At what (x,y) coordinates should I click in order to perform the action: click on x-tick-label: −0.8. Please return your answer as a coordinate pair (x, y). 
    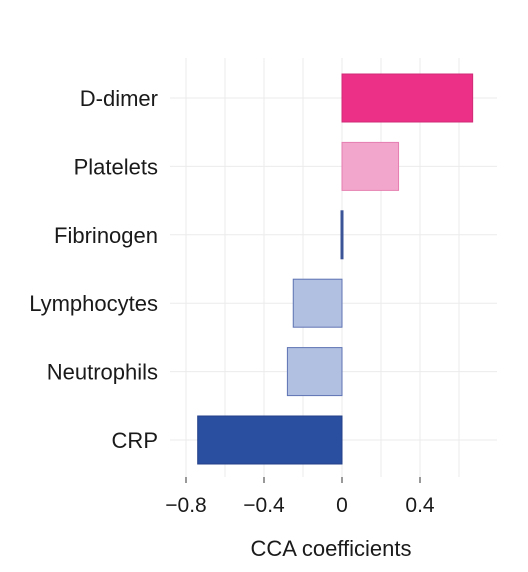
    Looking at the image, I should click on (185, 505).